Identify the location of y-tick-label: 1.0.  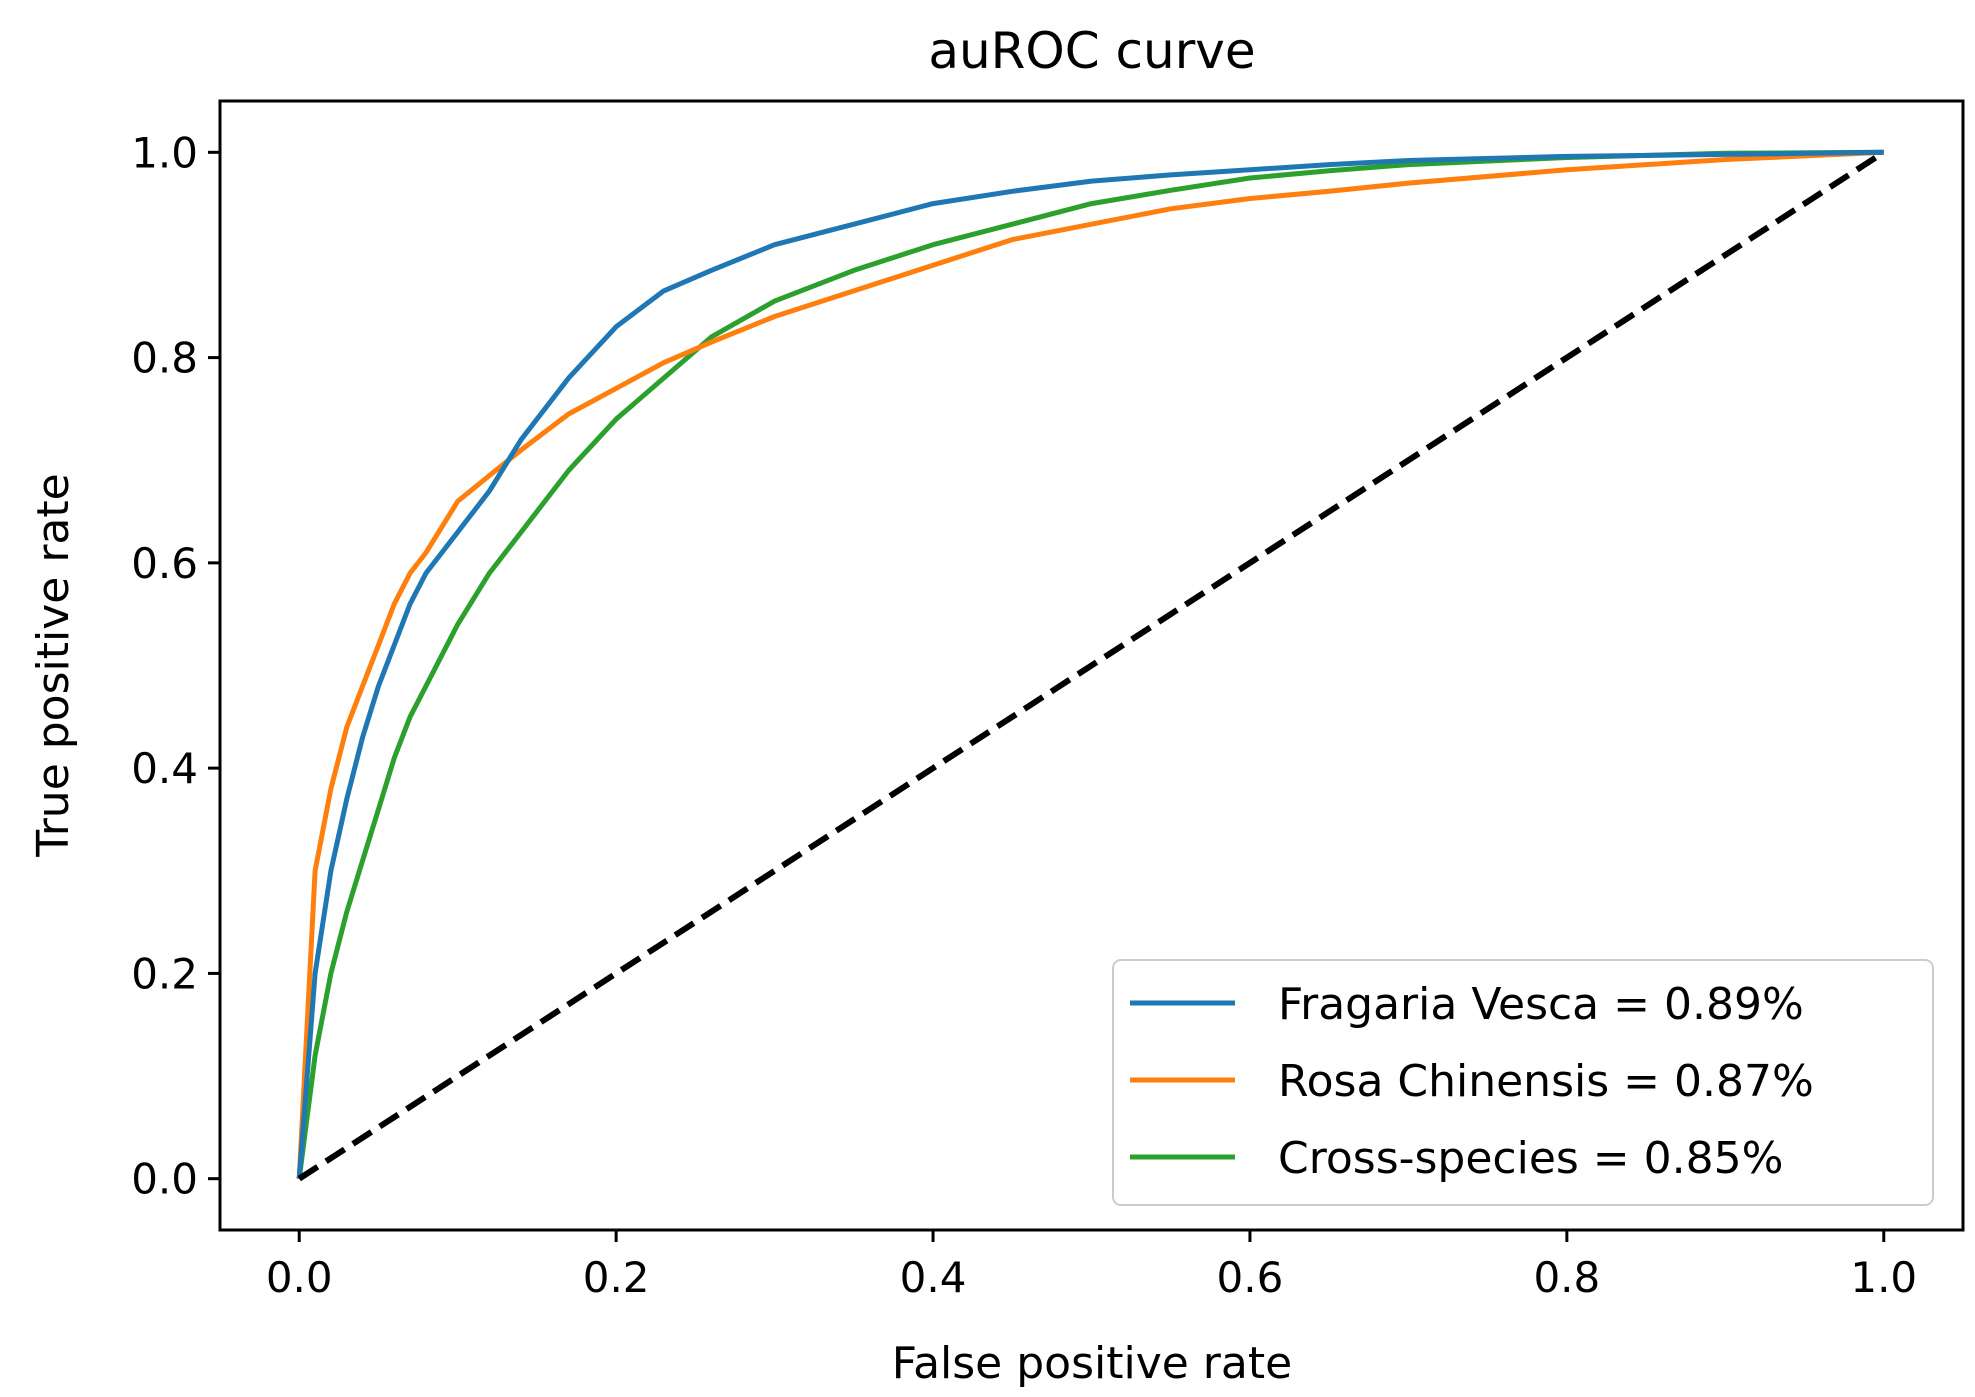
(164, 152).